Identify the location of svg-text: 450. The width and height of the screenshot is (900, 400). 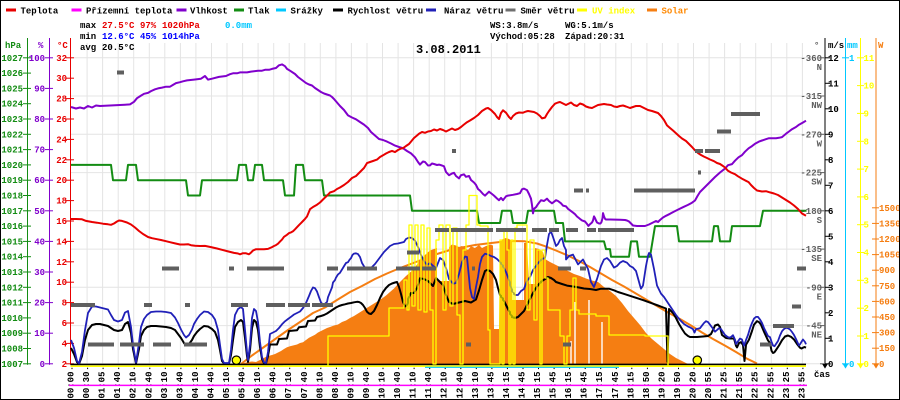
(887, 318).